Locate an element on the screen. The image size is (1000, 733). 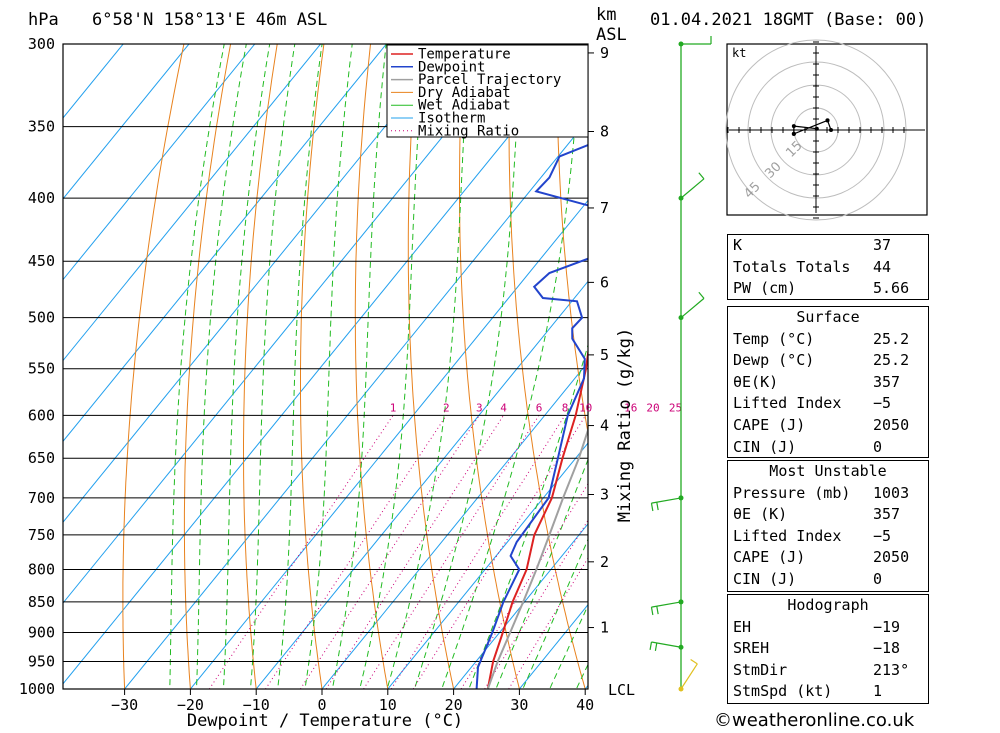
stat-label: Pressure (mb) is located at coordinates (792, 492).